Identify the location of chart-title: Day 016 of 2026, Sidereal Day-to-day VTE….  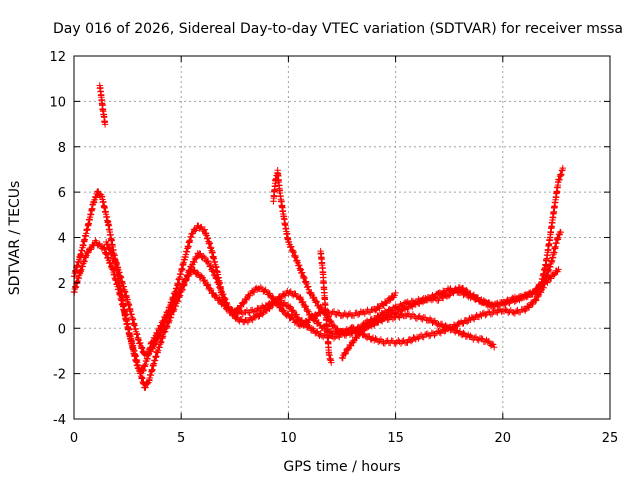
(338, 29).